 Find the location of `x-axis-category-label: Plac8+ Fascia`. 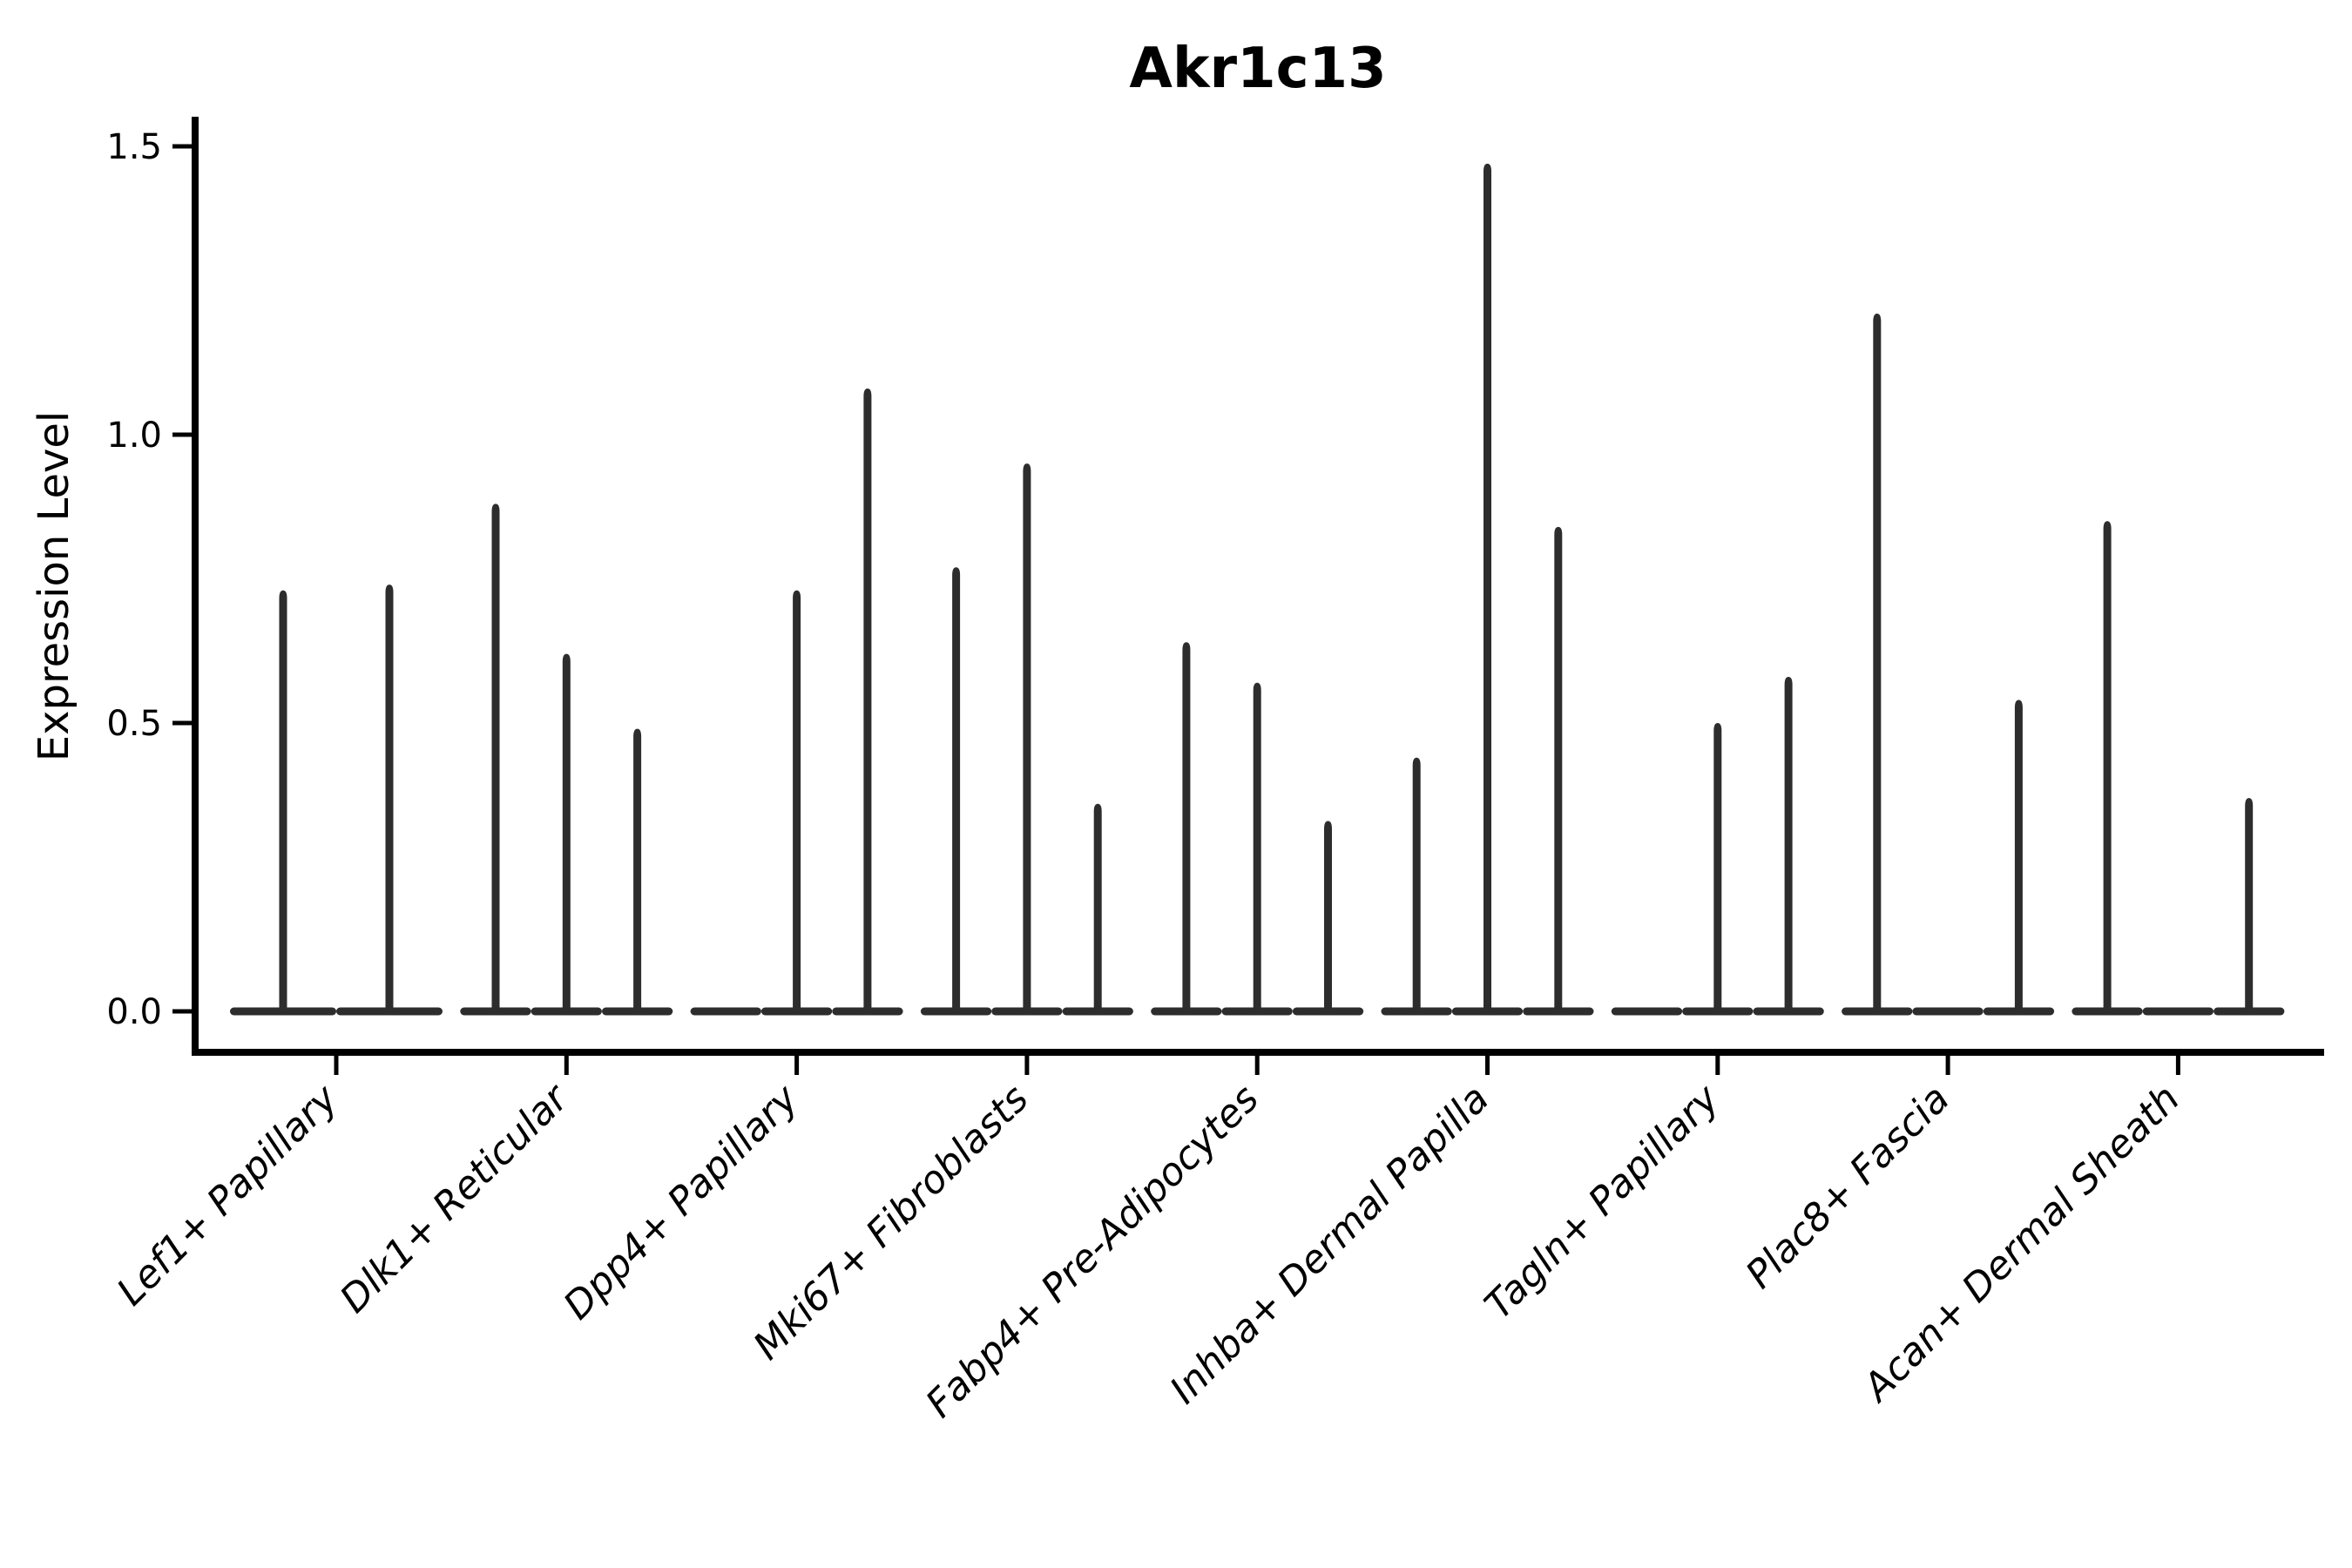

x-axis-category-label: Plac8+ Fascia is located at coordinates (1847, 1187).